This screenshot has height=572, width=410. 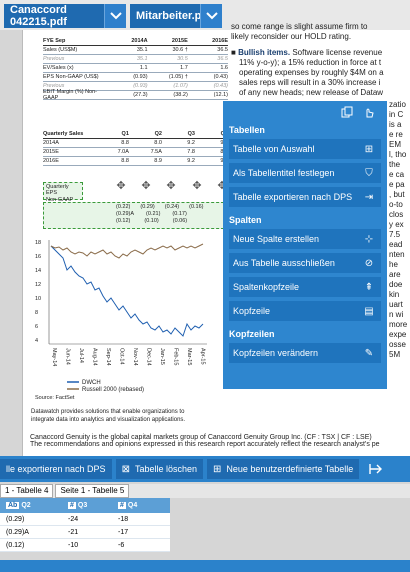 I want to click on grid-cell: -10, so click(x=73, y=545).